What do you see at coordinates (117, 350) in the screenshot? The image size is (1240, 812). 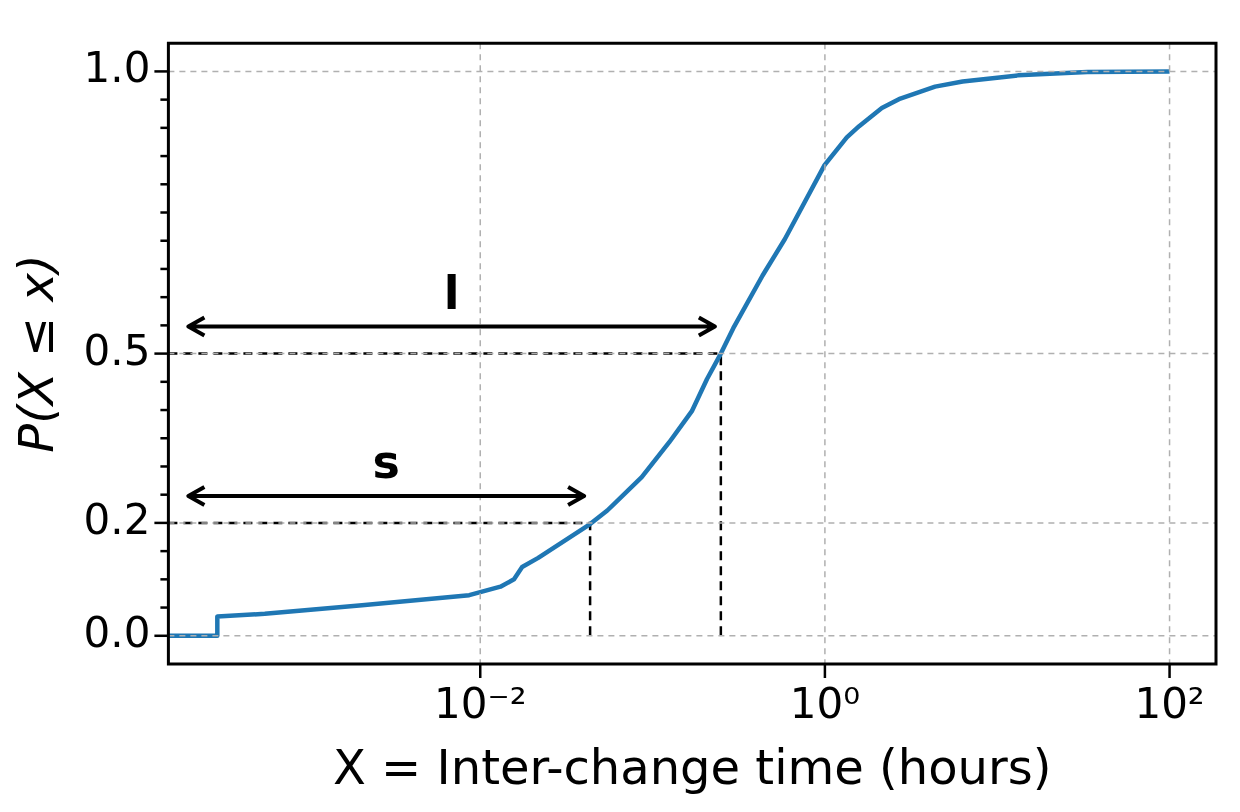 I see `y-tick-label: 0.5` at bounding box center [117, 350].